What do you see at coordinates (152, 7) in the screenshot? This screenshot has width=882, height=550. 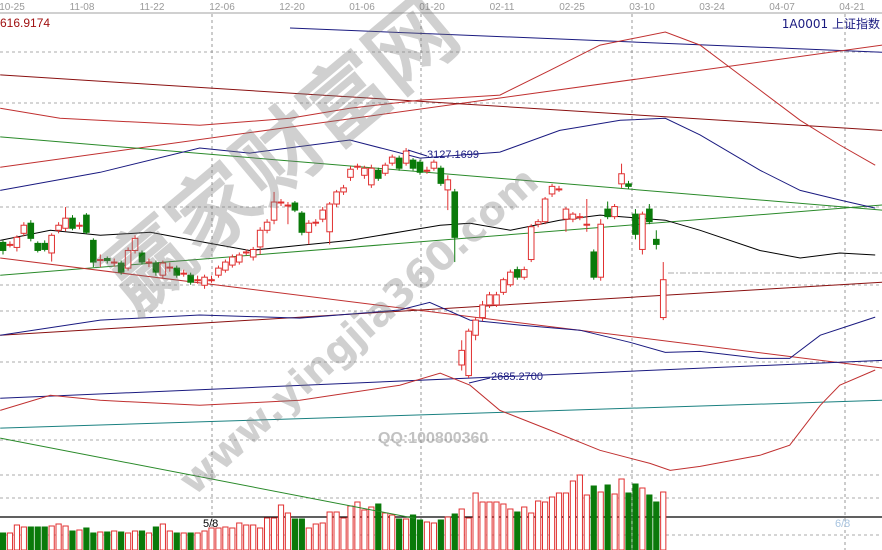 I see `date-tick-label: 11-22` at bounding box center [152, 7].